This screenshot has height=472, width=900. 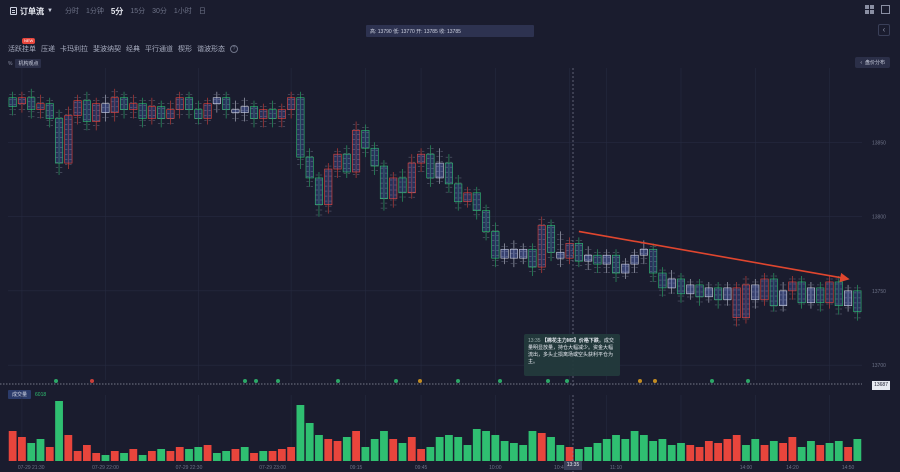 What do you see at coordinates (20, 394) in the screenshot?
I see `volume-indicator-select: 成交量` at bounding box center [20, 394].